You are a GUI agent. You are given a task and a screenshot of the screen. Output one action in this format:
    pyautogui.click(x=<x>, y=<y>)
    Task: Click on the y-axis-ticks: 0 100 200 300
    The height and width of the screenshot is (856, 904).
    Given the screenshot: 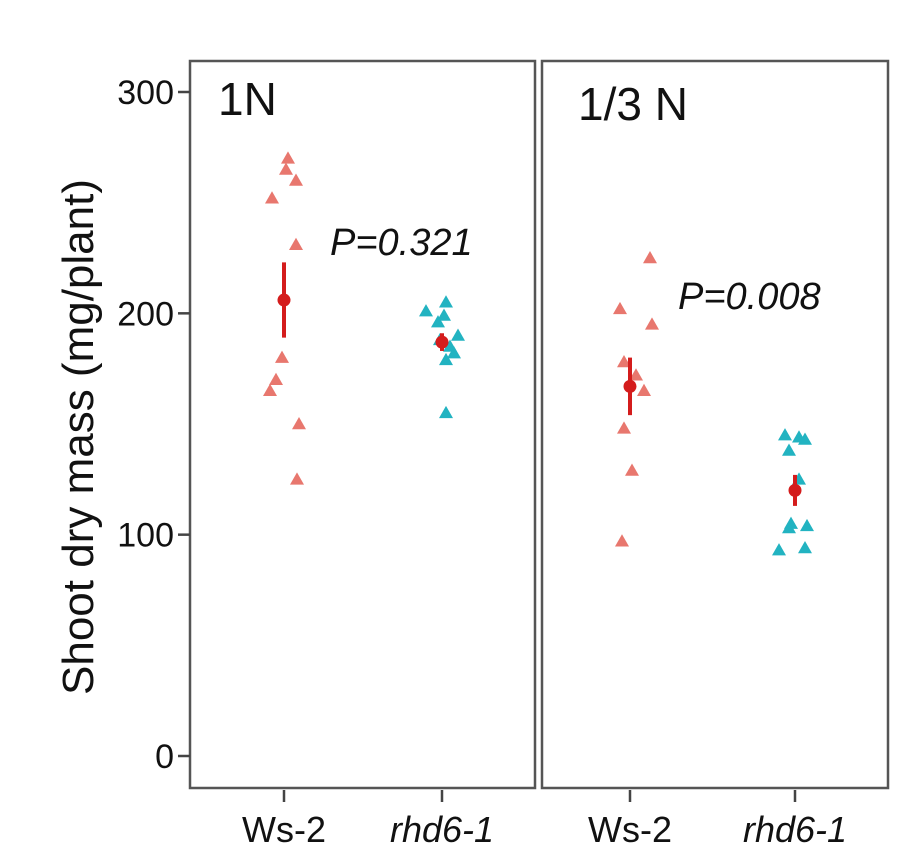 What is the action you would take?
    pyautogui.click(x=153, y=425)
    